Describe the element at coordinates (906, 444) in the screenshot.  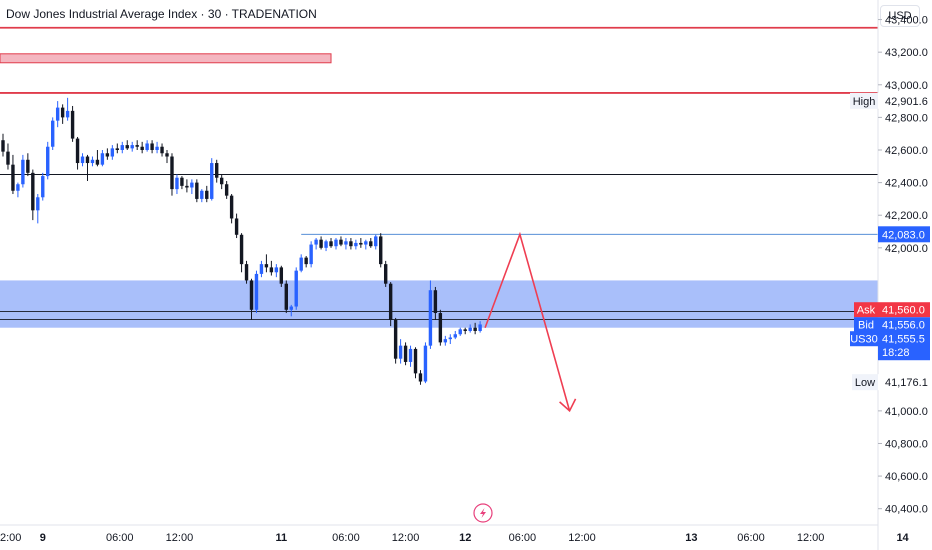
I see `price-tick-label: 40,800.0` at that location.